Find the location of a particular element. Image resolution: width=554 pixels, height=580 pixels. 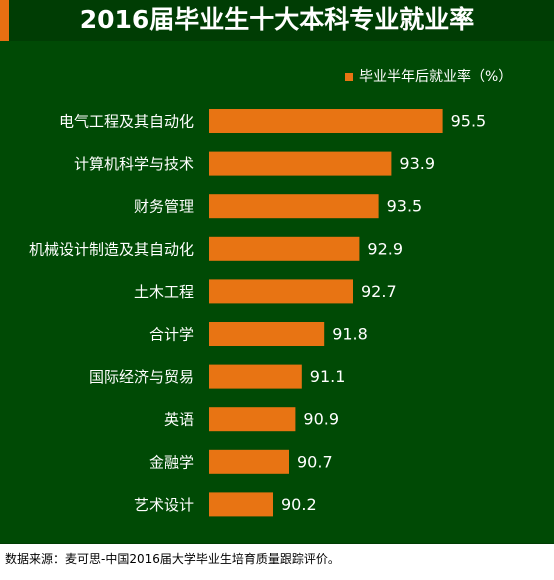

source-divider is located at coordinates (277, 543).